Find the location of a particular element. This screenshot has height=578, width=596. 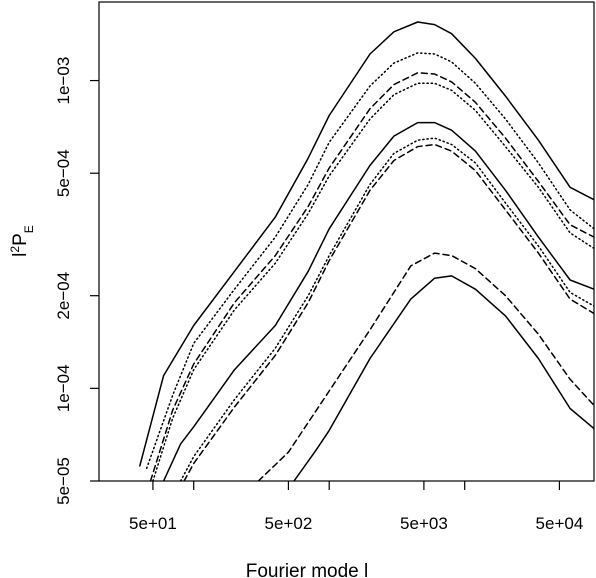

y-axis-label: l2PE is located at coordinates (22, 241).